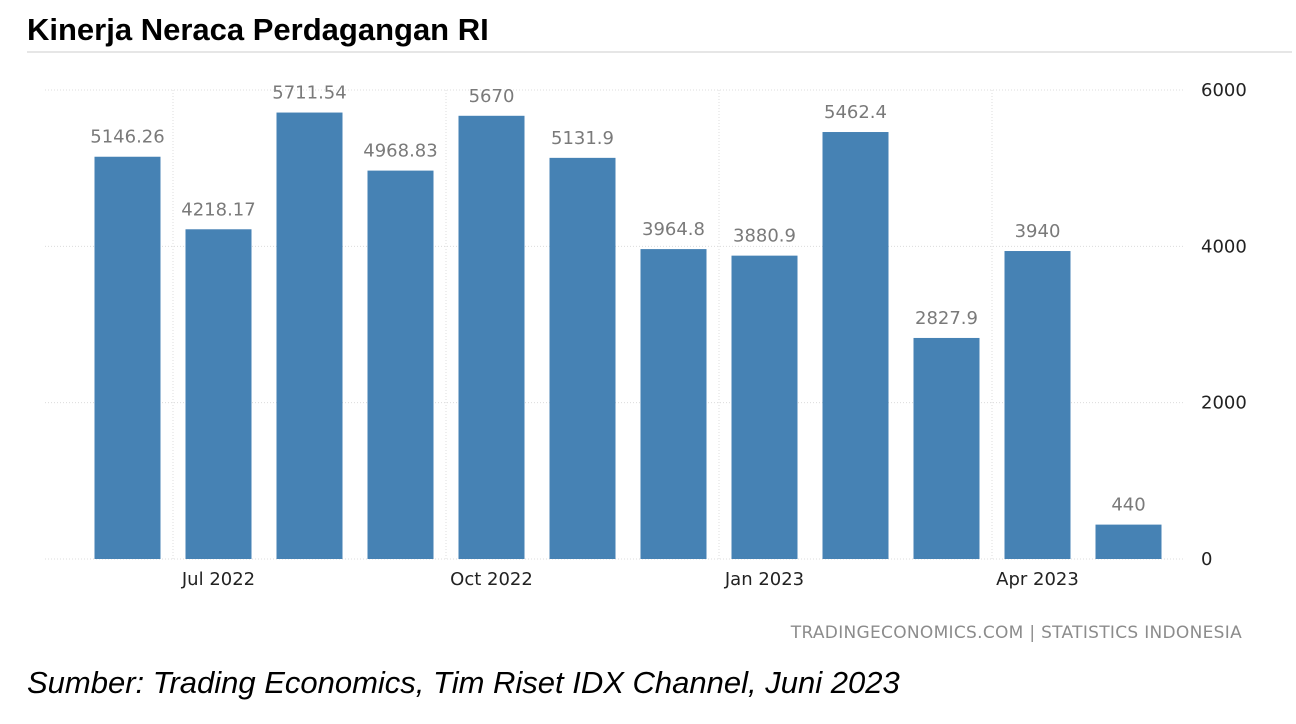 The image size is (1296, 724). I want to click on title-divider, so click(659, 52).